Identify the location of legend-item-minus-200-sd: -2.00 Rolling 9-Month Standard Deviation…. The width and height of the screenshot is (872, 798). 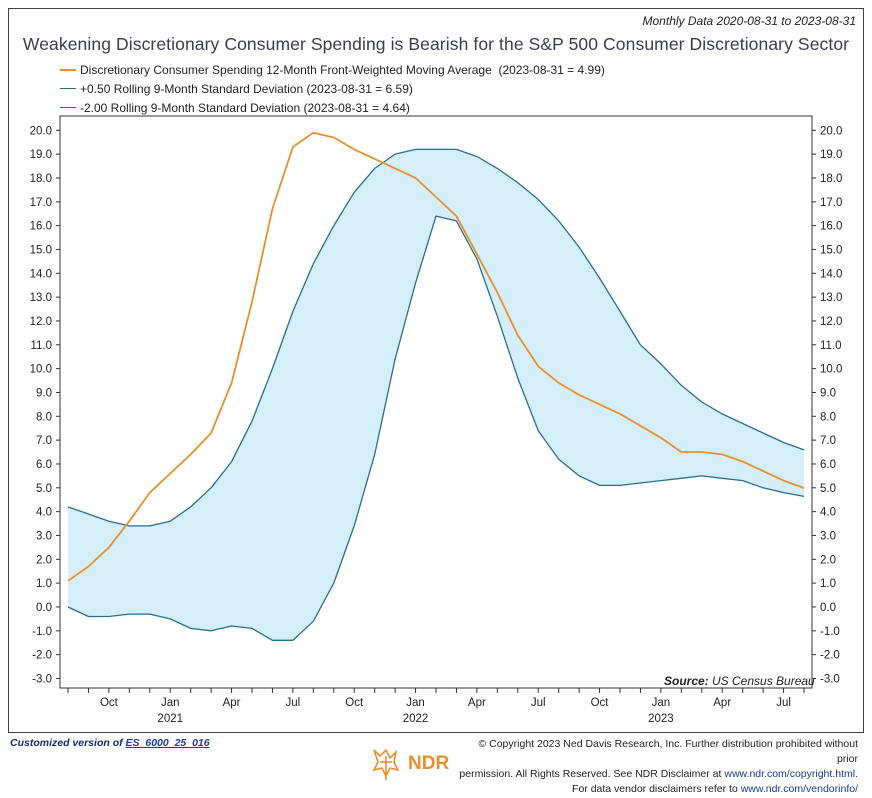
(332, 107).